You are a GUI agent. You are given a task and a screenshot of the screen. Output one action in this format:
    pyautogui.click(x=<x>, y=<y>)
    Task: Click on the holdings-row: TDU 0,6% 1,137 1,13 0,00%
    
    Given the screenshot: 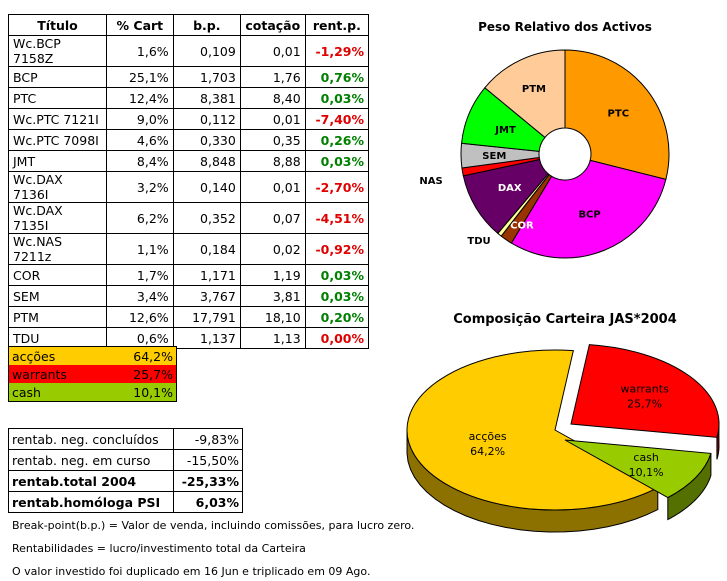 What is the action you would take?
    pyautogui.click(x=189, y=338)
    